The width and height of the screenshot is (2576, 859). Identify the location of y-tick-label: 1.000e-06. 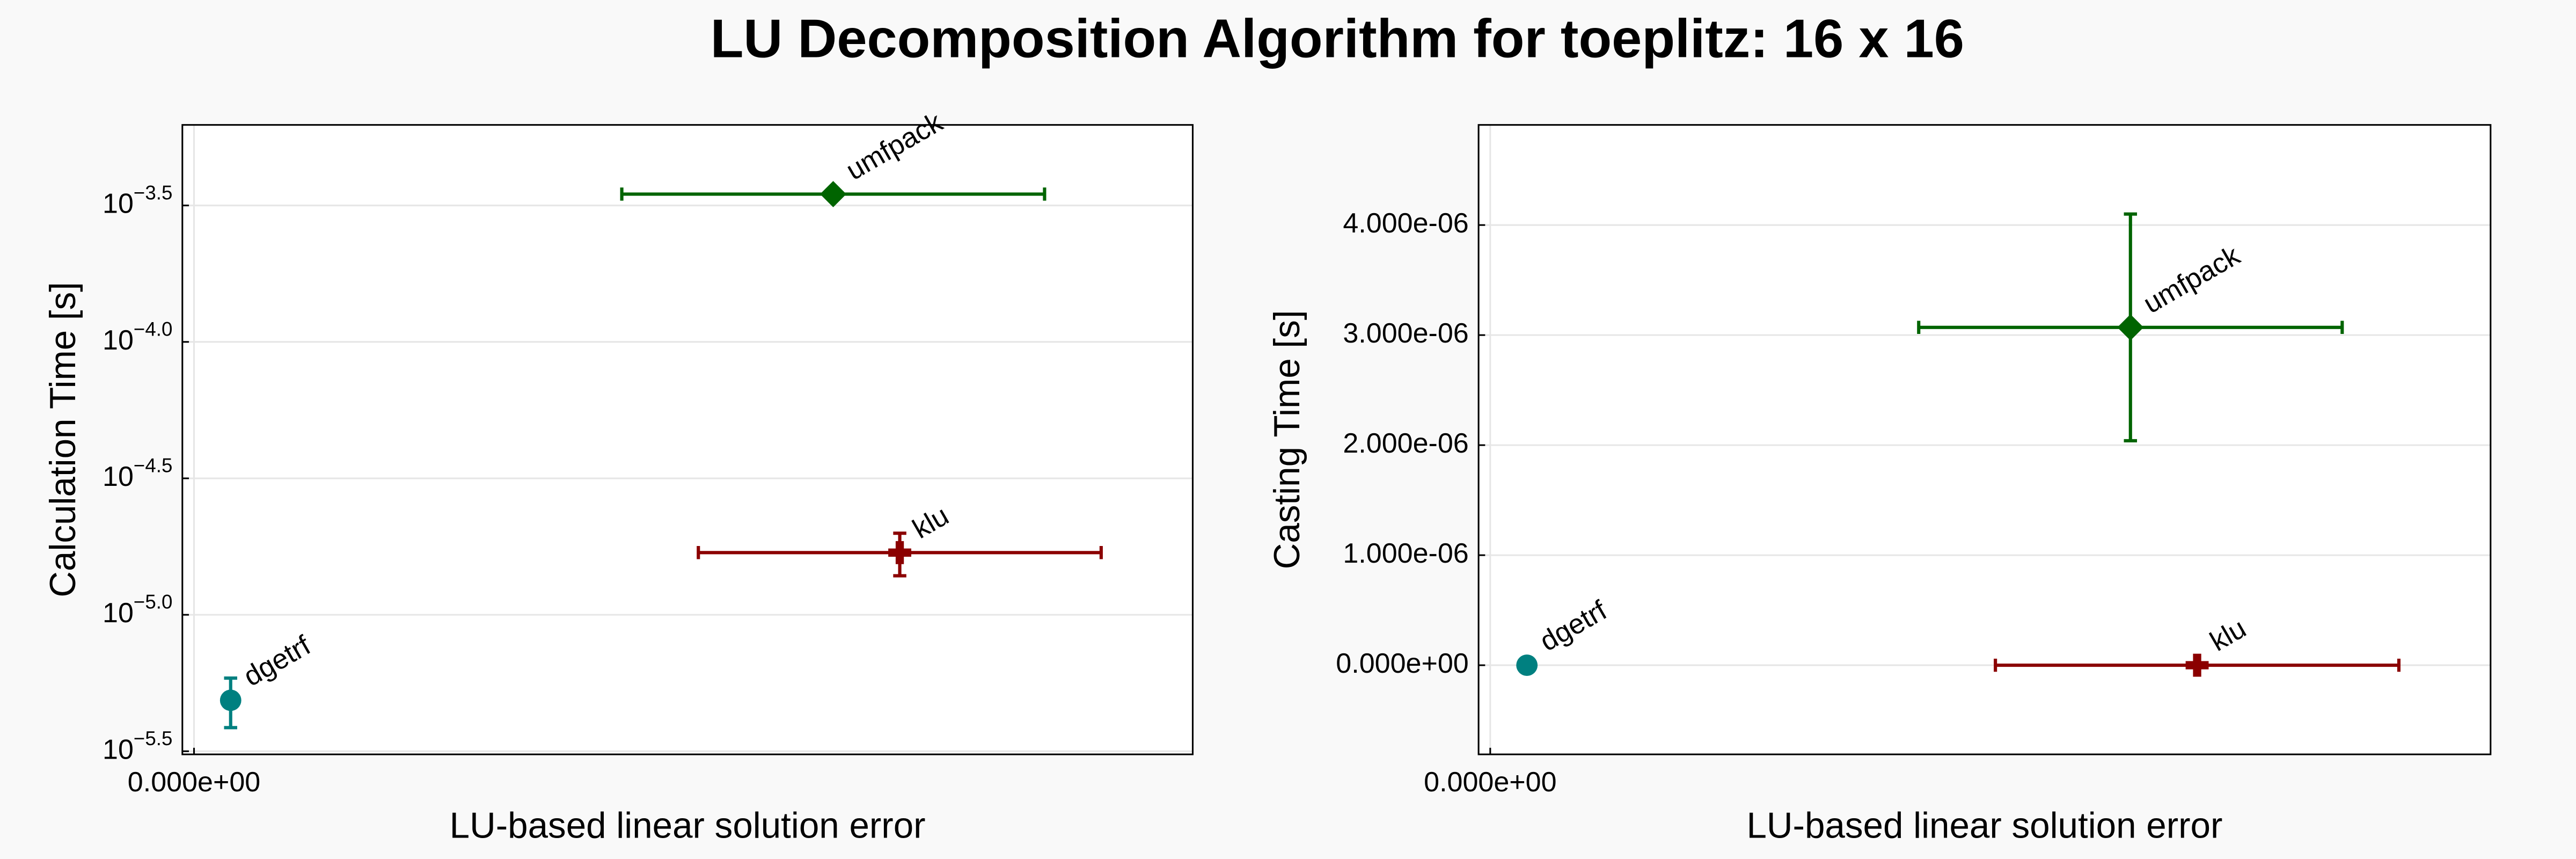
(1405, 553).